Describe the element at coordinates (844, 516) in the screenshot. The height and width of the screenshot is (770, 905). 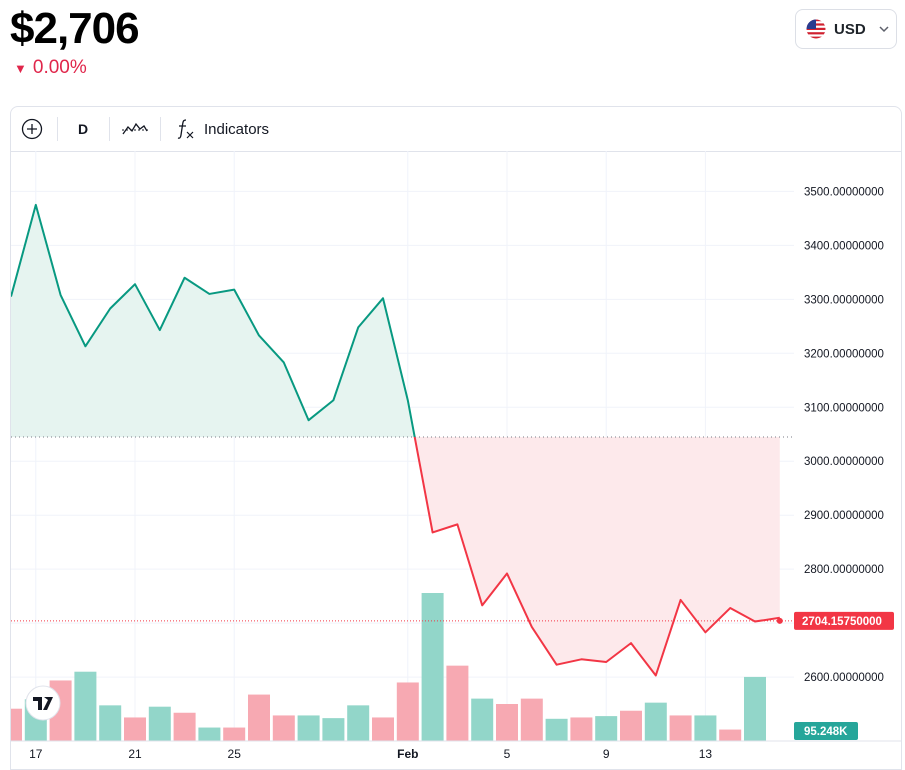
I see `y-tick-label: 2900.00000000` at that location.